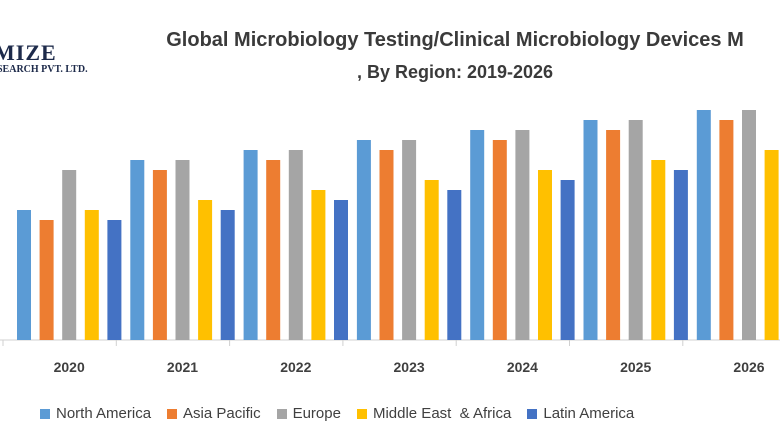 The image size is (780, 440). Describe the element at coordinates (386, 245) in the screenshot. I see `bar-2023-asia-pacific` at that location.